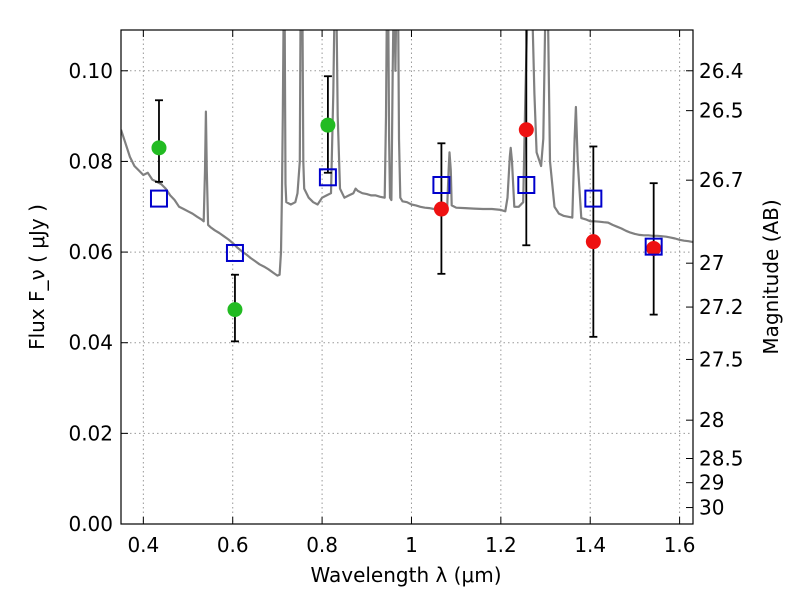 The height and width of the screenshot is (600, 800). What do you see at coordinates (37, 277) in the screenshot?
I see `y-axis-label: Flux F_ν ( μJy )` at bounding box center [37, 277].